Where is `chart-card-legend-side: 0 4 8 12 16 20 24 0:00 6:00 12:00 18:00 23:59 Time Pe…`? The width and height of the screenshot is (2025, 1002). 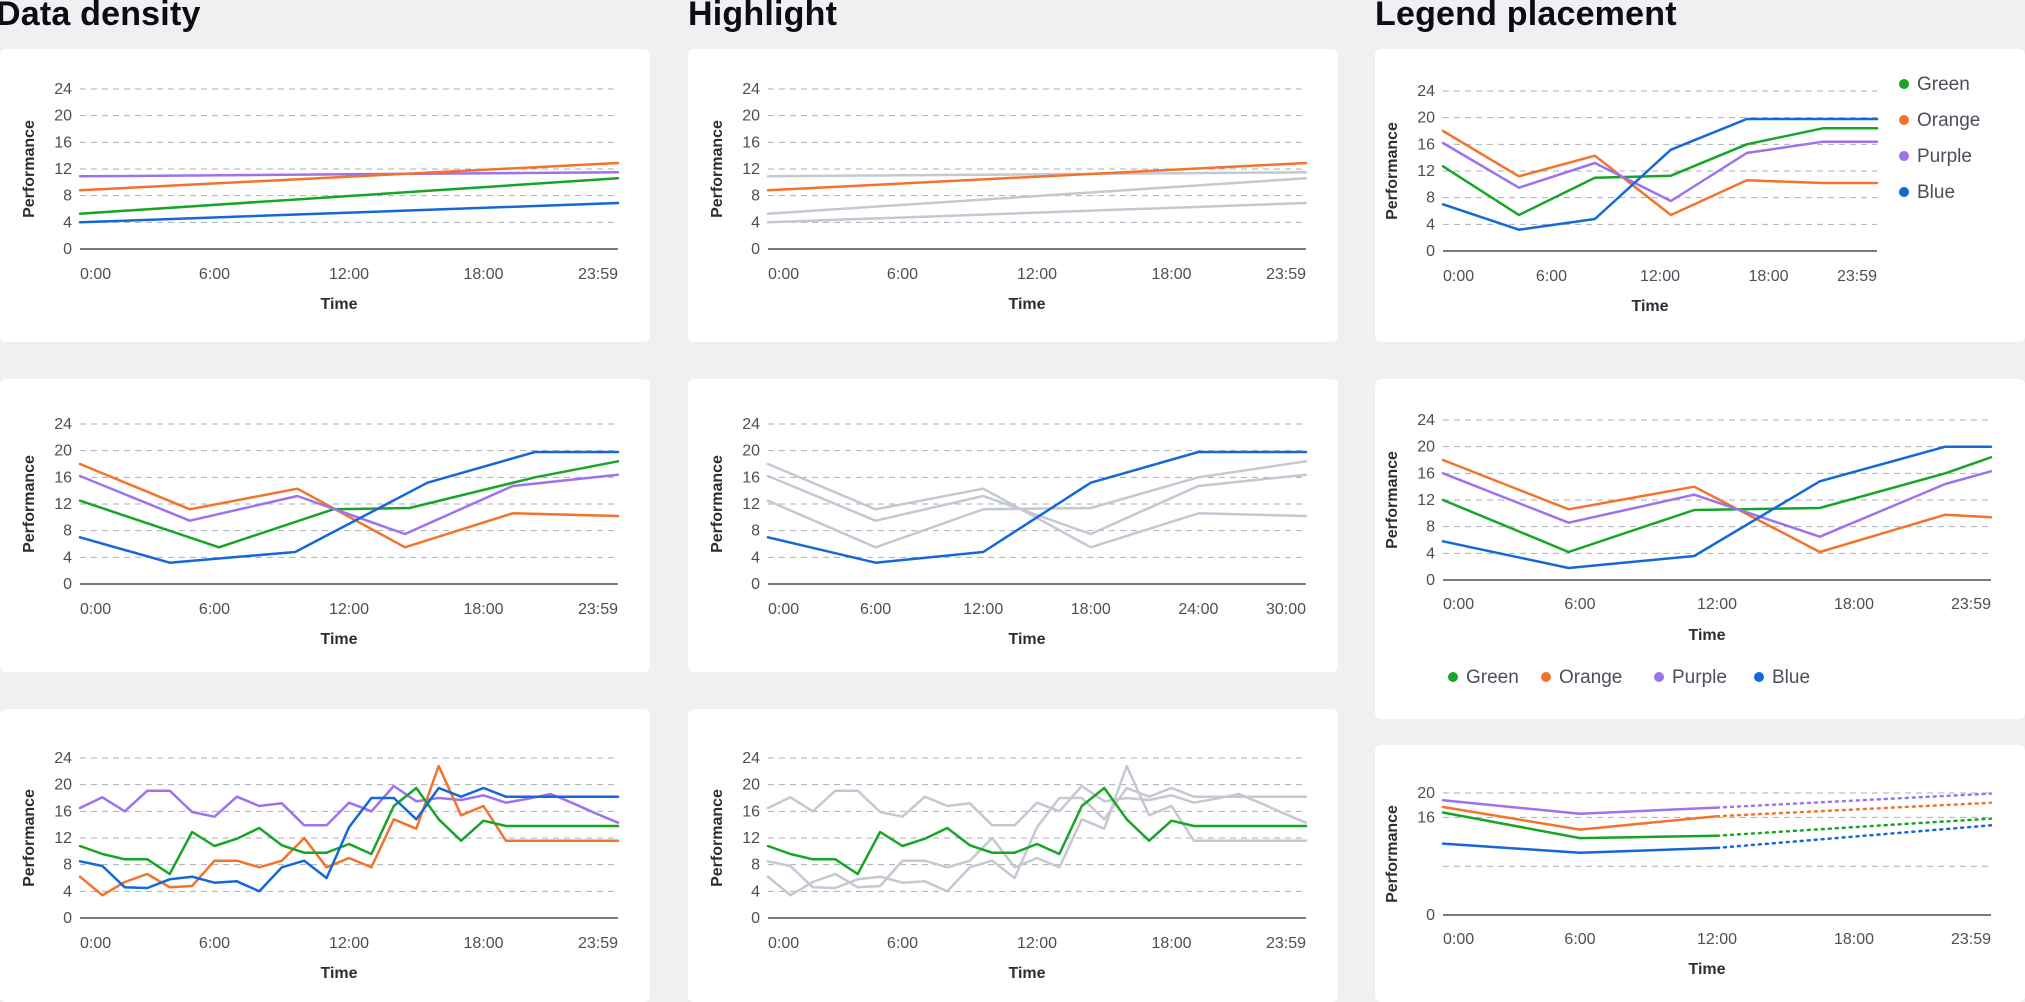 chart-card-legend-side: 0 4 8 12 16 20 24 0:00 6:00 12:00 18:00 23:59 Time Pe… is located at coordinates (1700, 195).